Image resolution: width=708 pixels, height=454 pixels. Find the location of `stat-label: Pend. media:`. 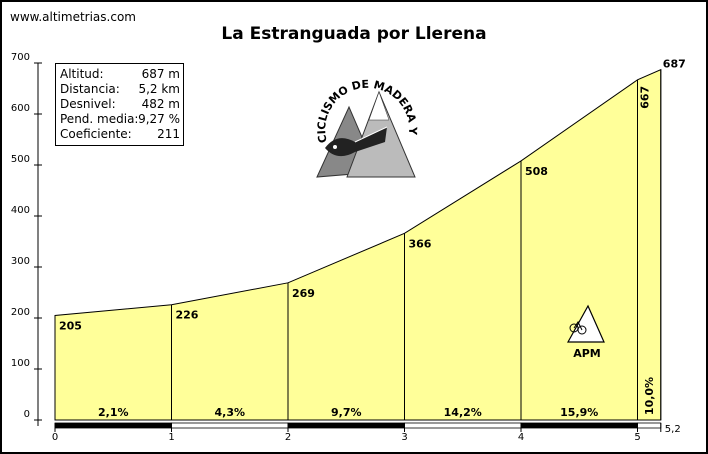

stat-label: Pend. media: is located at coordinates (99, 119).